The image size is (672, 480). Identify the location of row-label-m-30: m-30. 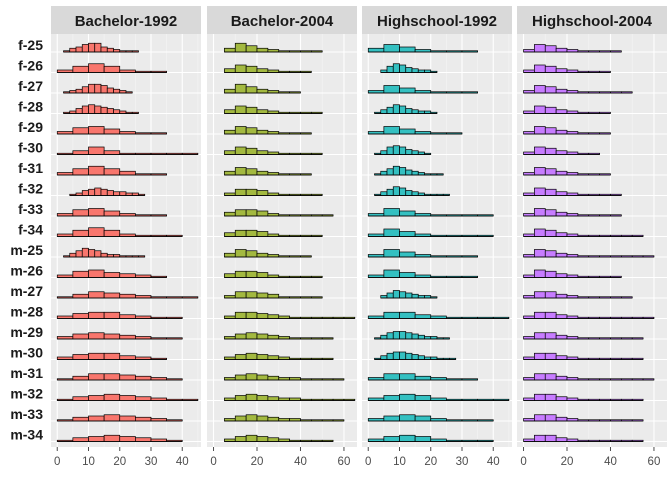
(26, 353).